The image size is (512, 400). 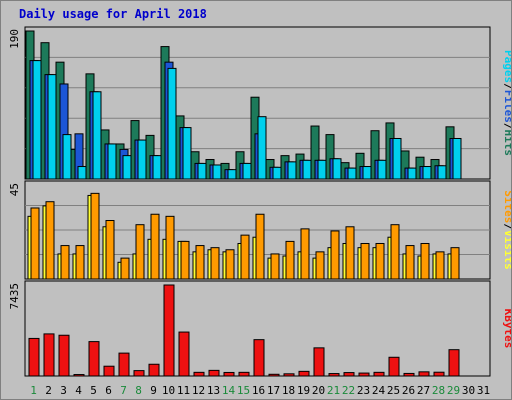 I want to click on x-tick-label-day-21: 21, so click(x=333, y=390).